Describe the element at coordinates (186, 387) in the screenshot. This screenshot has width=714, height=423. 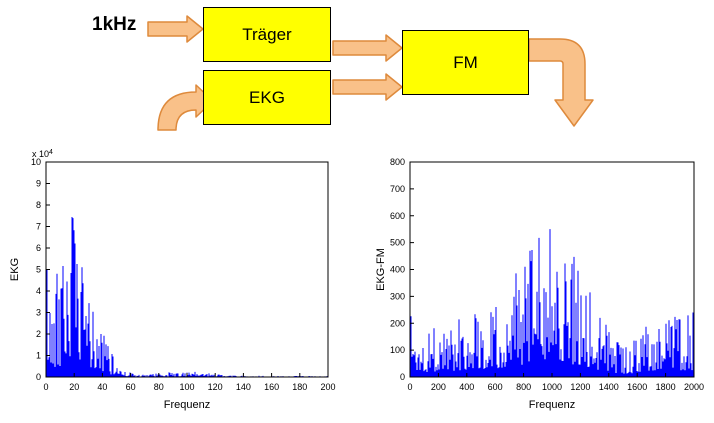
I see `x-tick-label: 100` at that location.